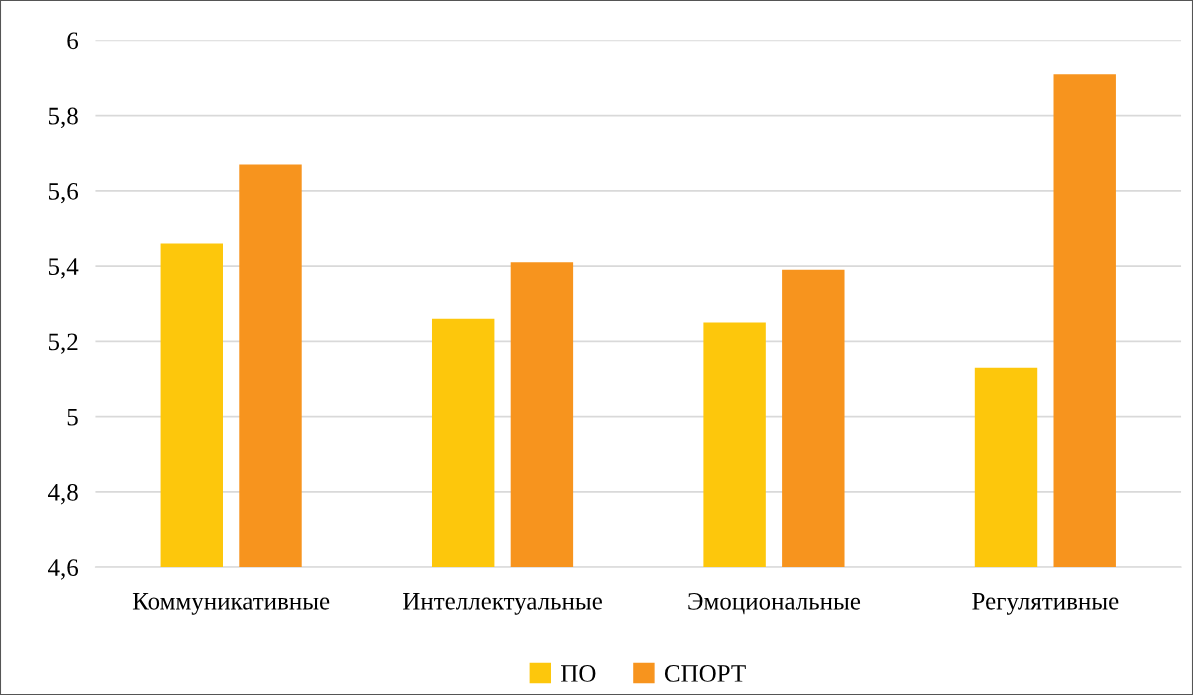 The width and height of the screenshot is (1193, 695). What do you see at coordinates (72, 417) in the screenshot?
I see `y-tick-label: 5` at bounding box center [72, 417].